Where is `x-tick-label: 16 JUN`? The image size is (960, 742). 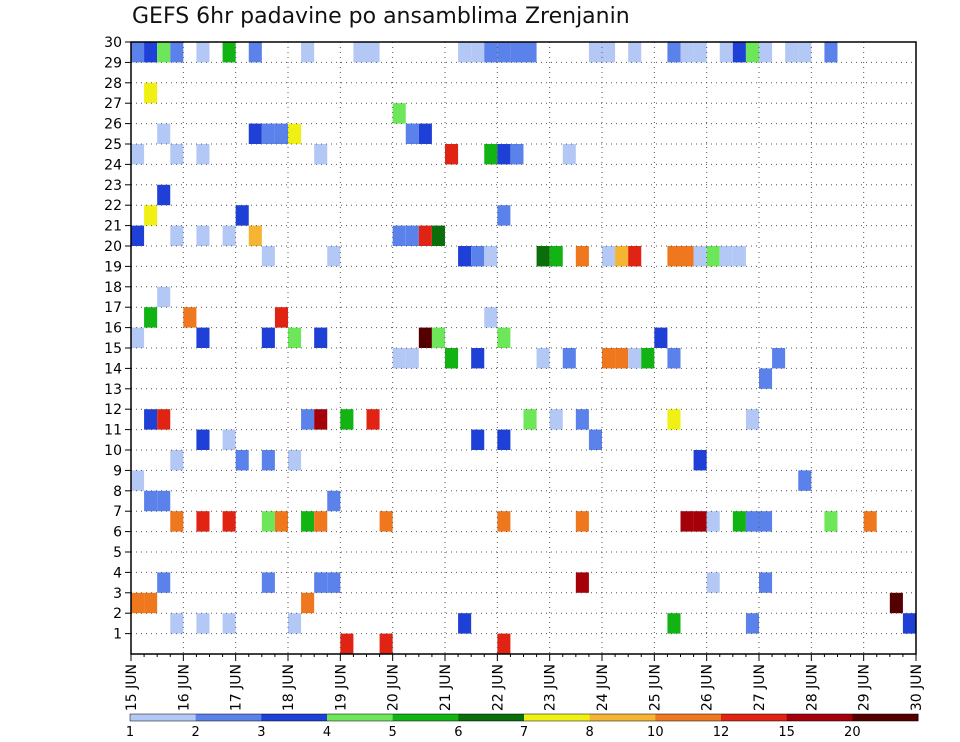 x-tick-label: 16 JUN is located at coordinates (184, 687).